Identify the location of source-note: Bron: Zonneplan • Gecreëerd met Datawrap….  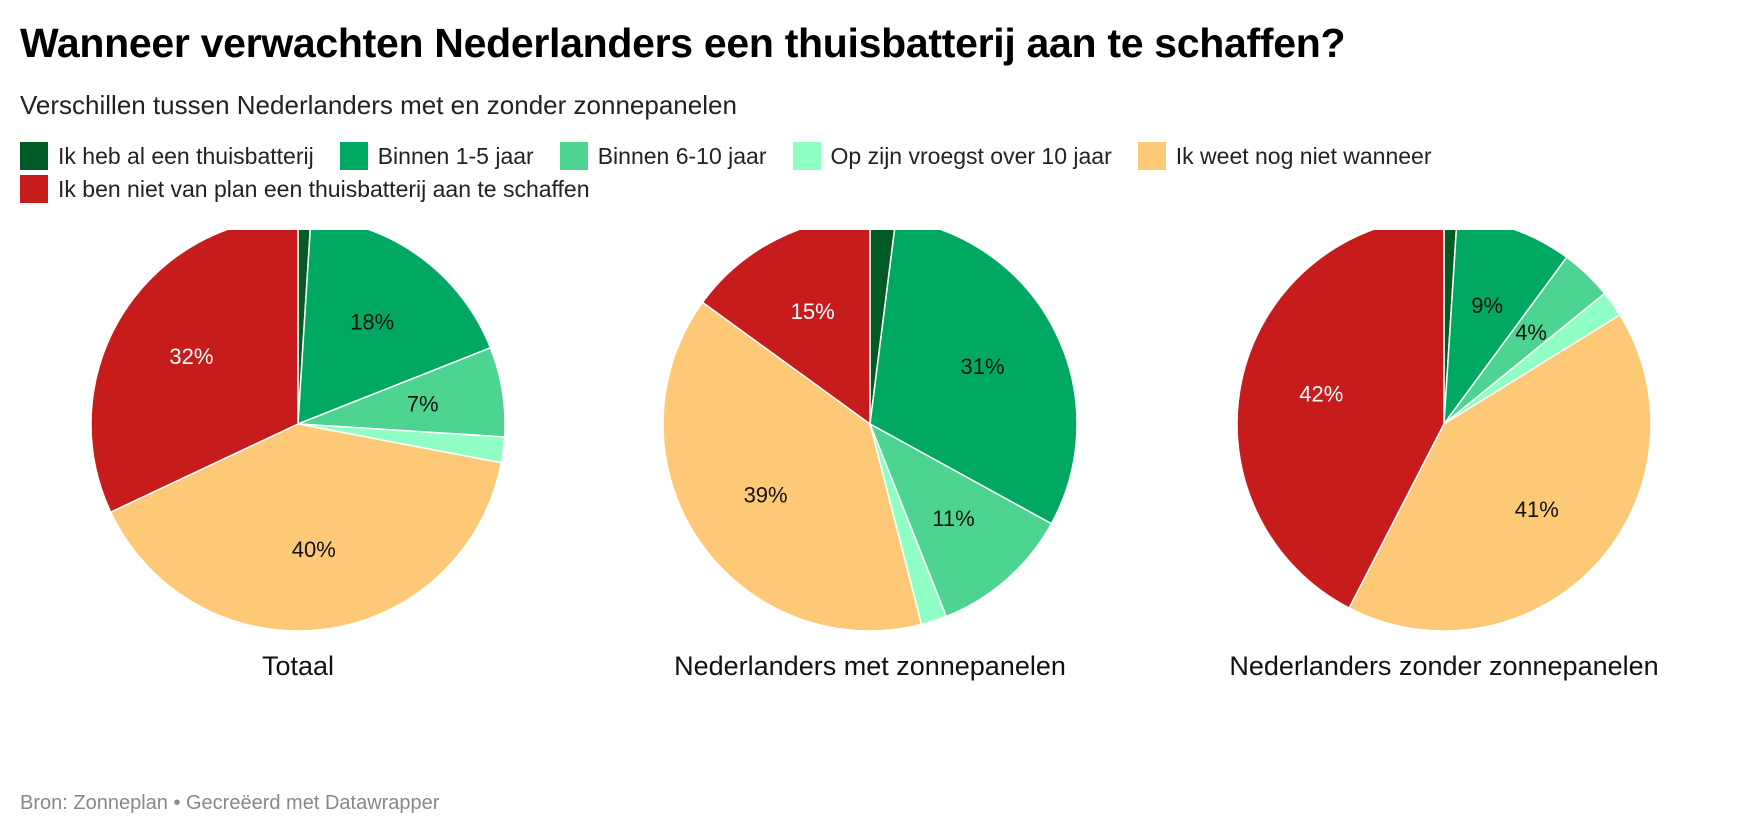
(230, 803).